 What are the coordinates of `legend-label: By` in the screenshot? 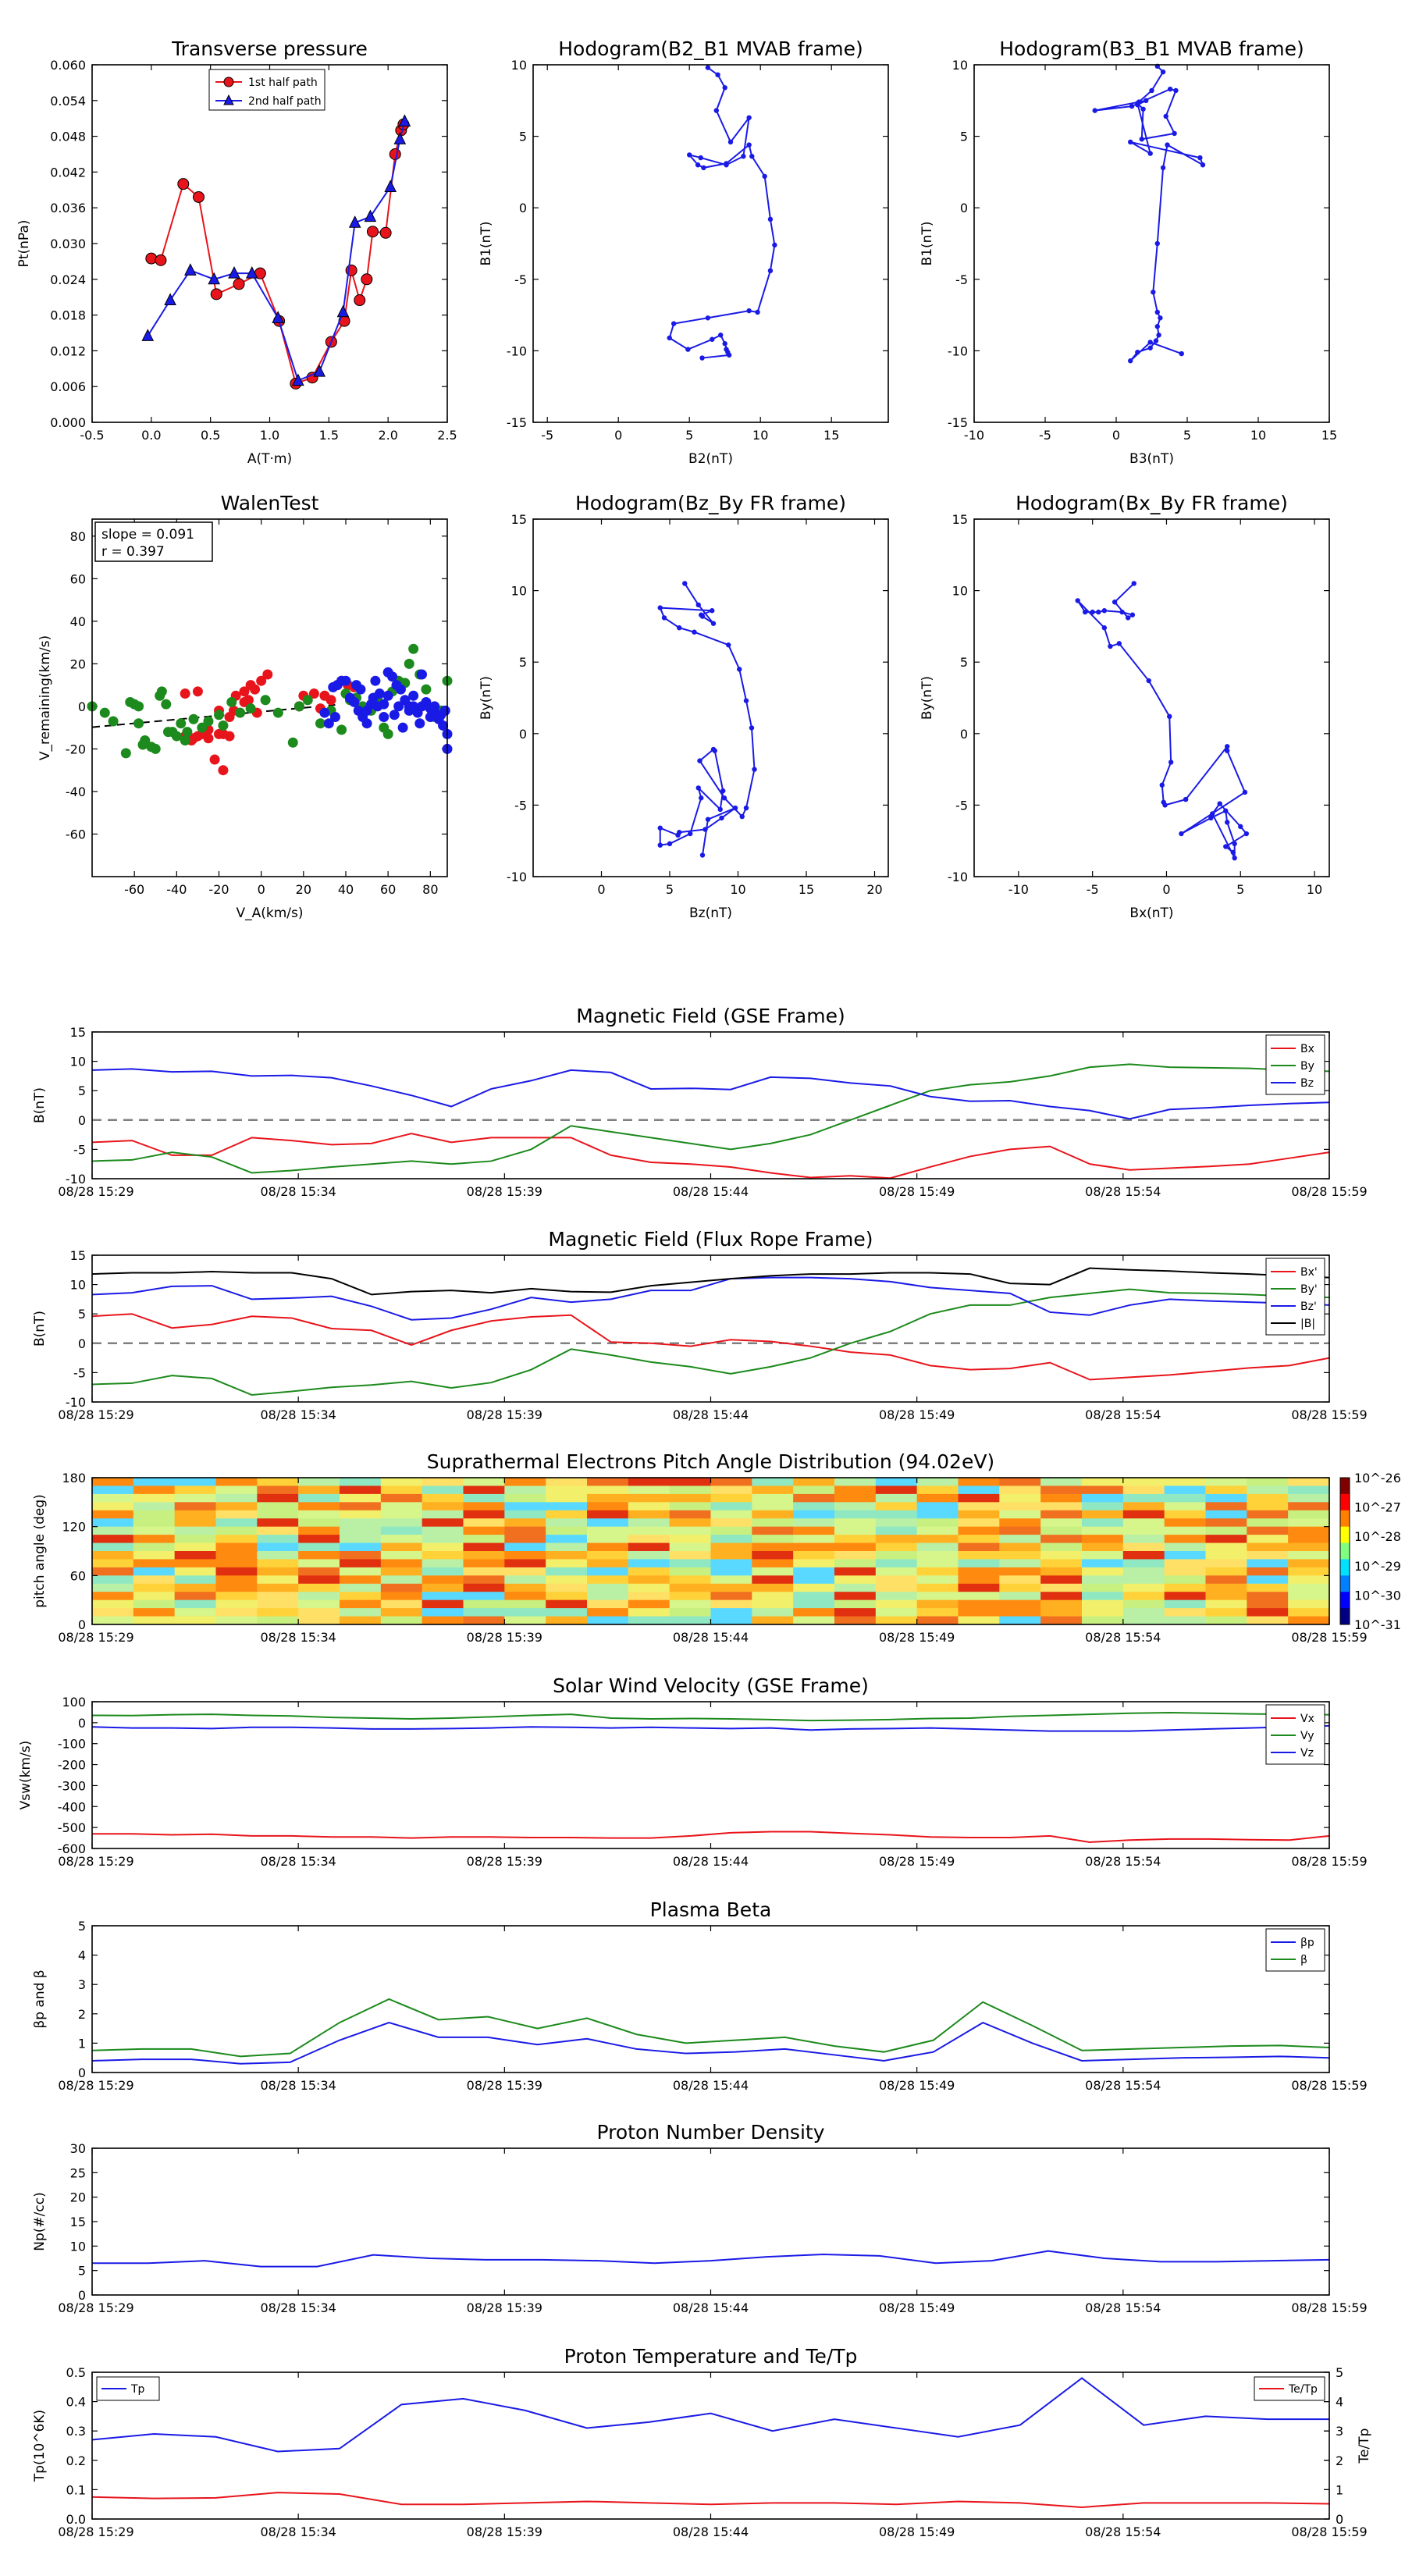 It's located at (1307, 1066).